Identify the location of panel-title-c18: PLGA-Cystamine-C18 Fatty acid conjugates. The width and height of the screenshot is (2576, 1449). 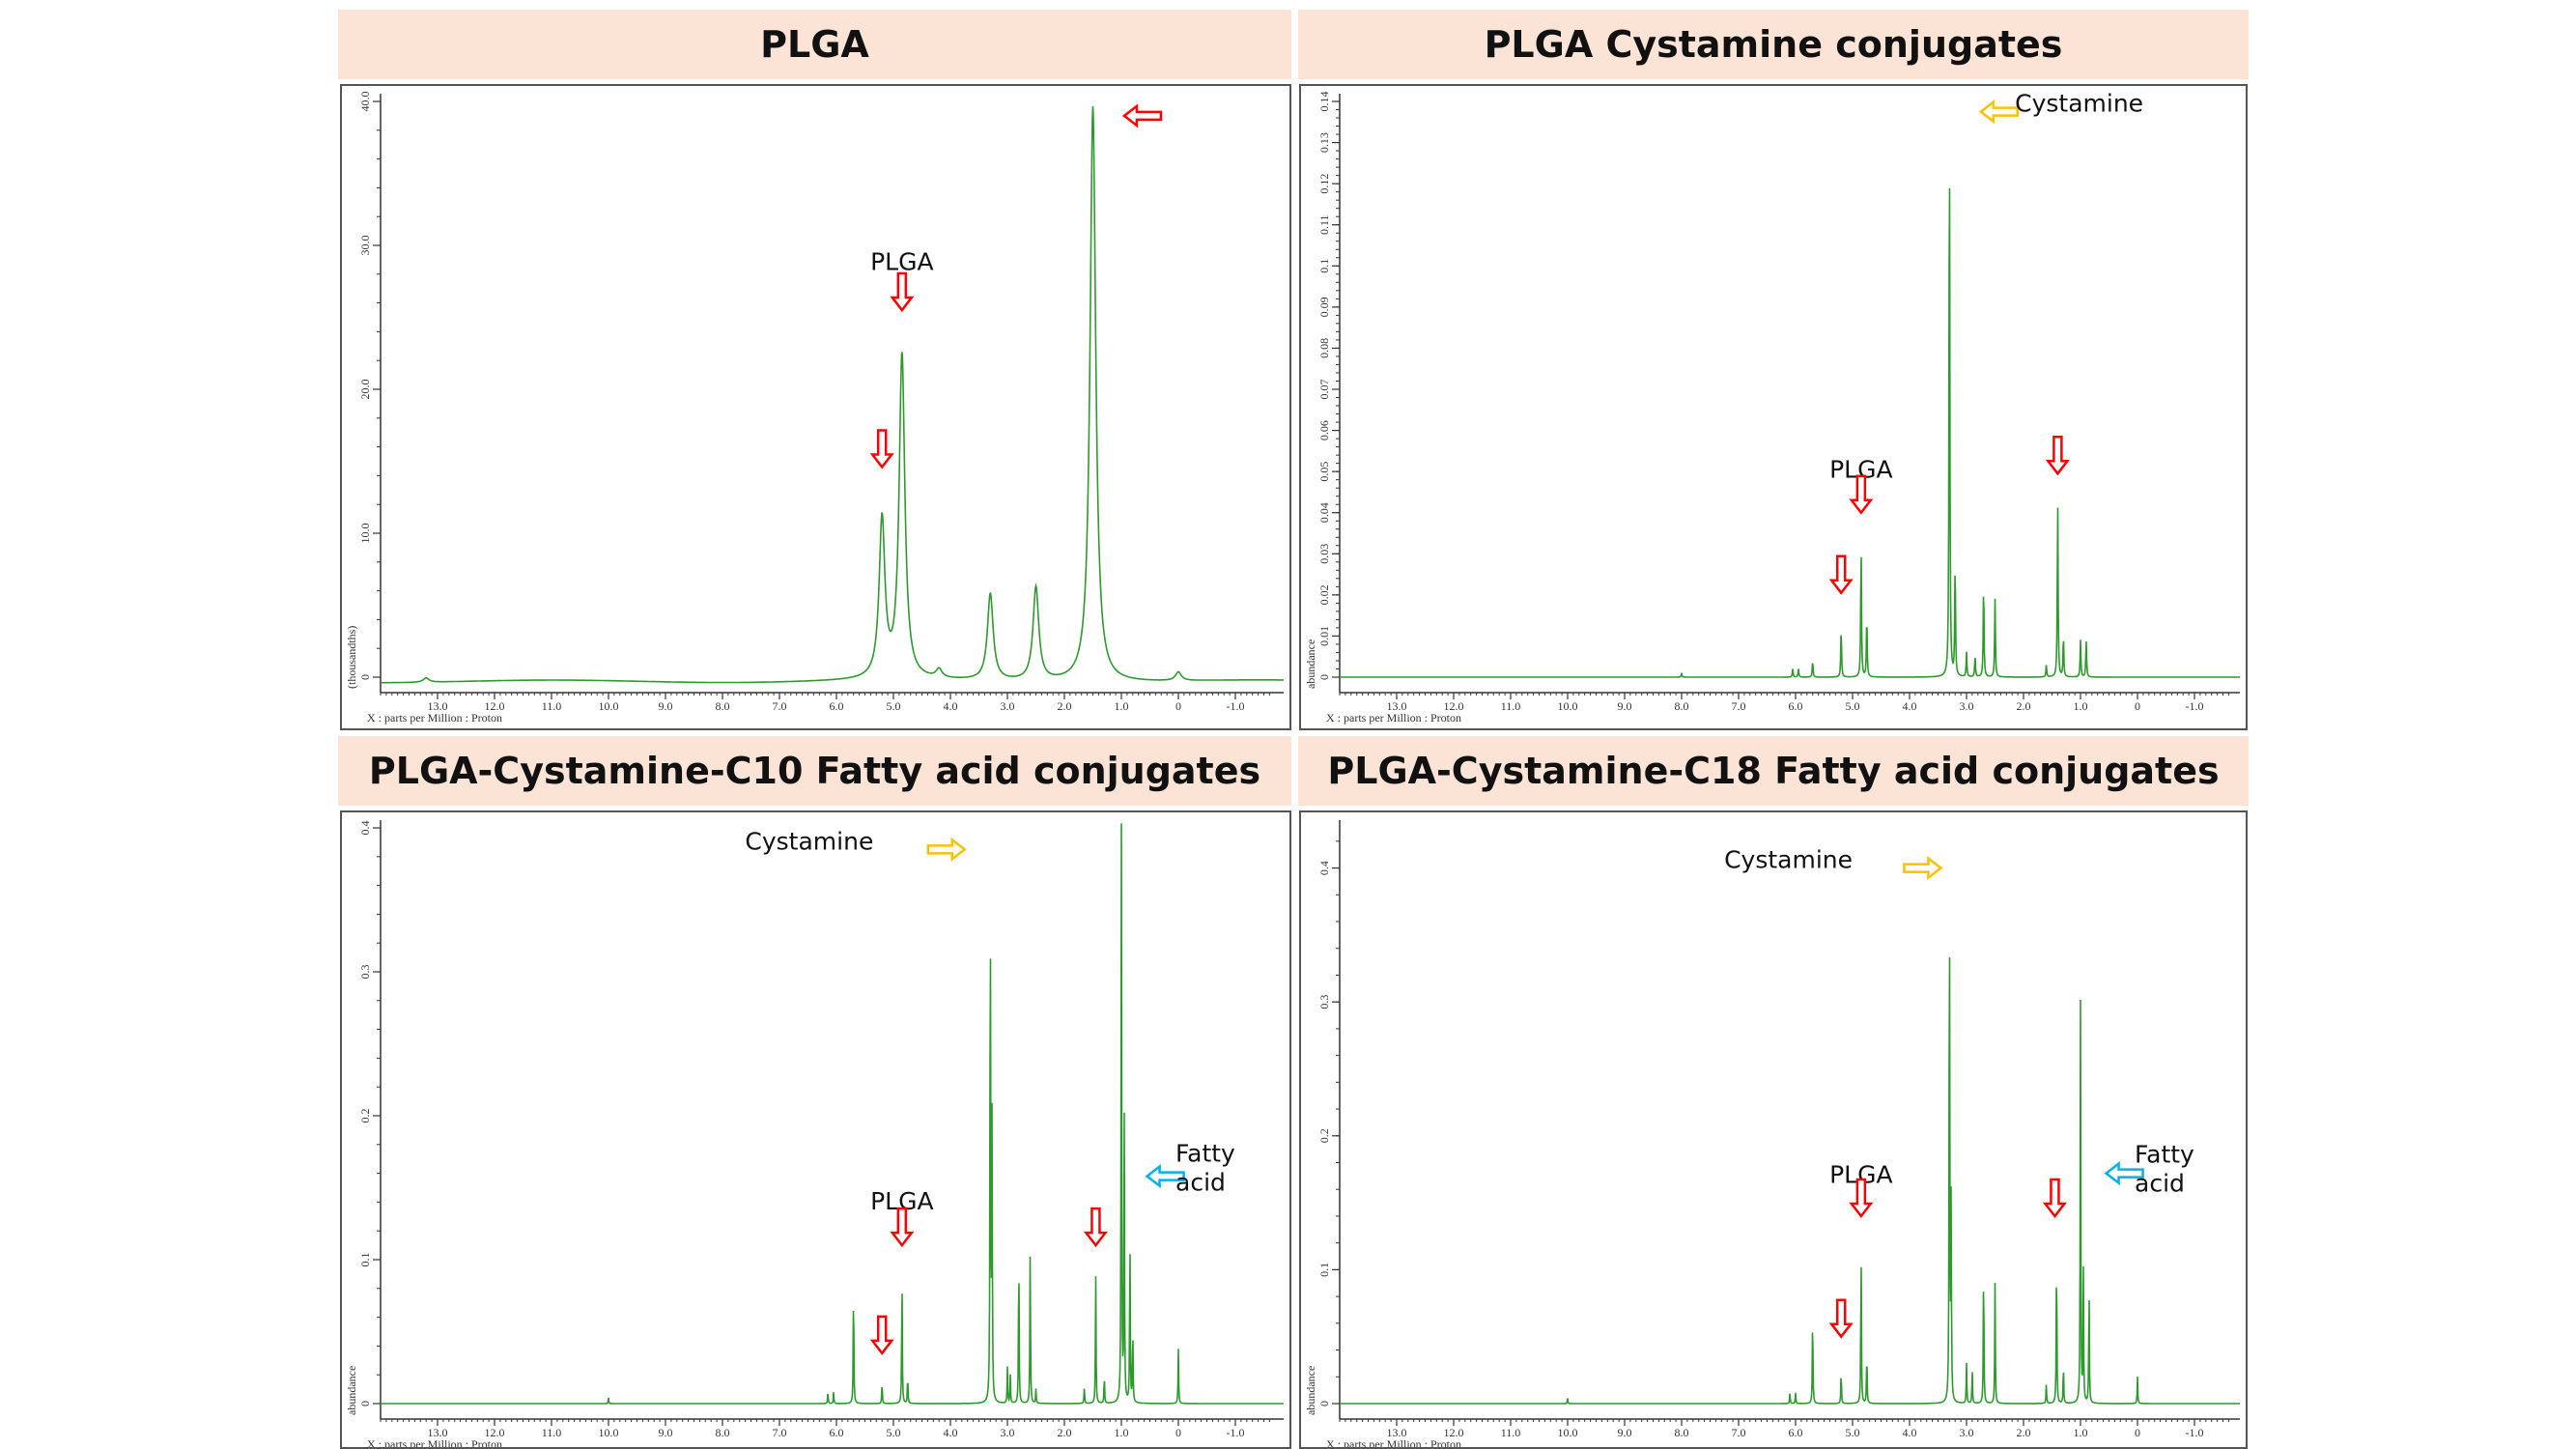
(1773, 771).